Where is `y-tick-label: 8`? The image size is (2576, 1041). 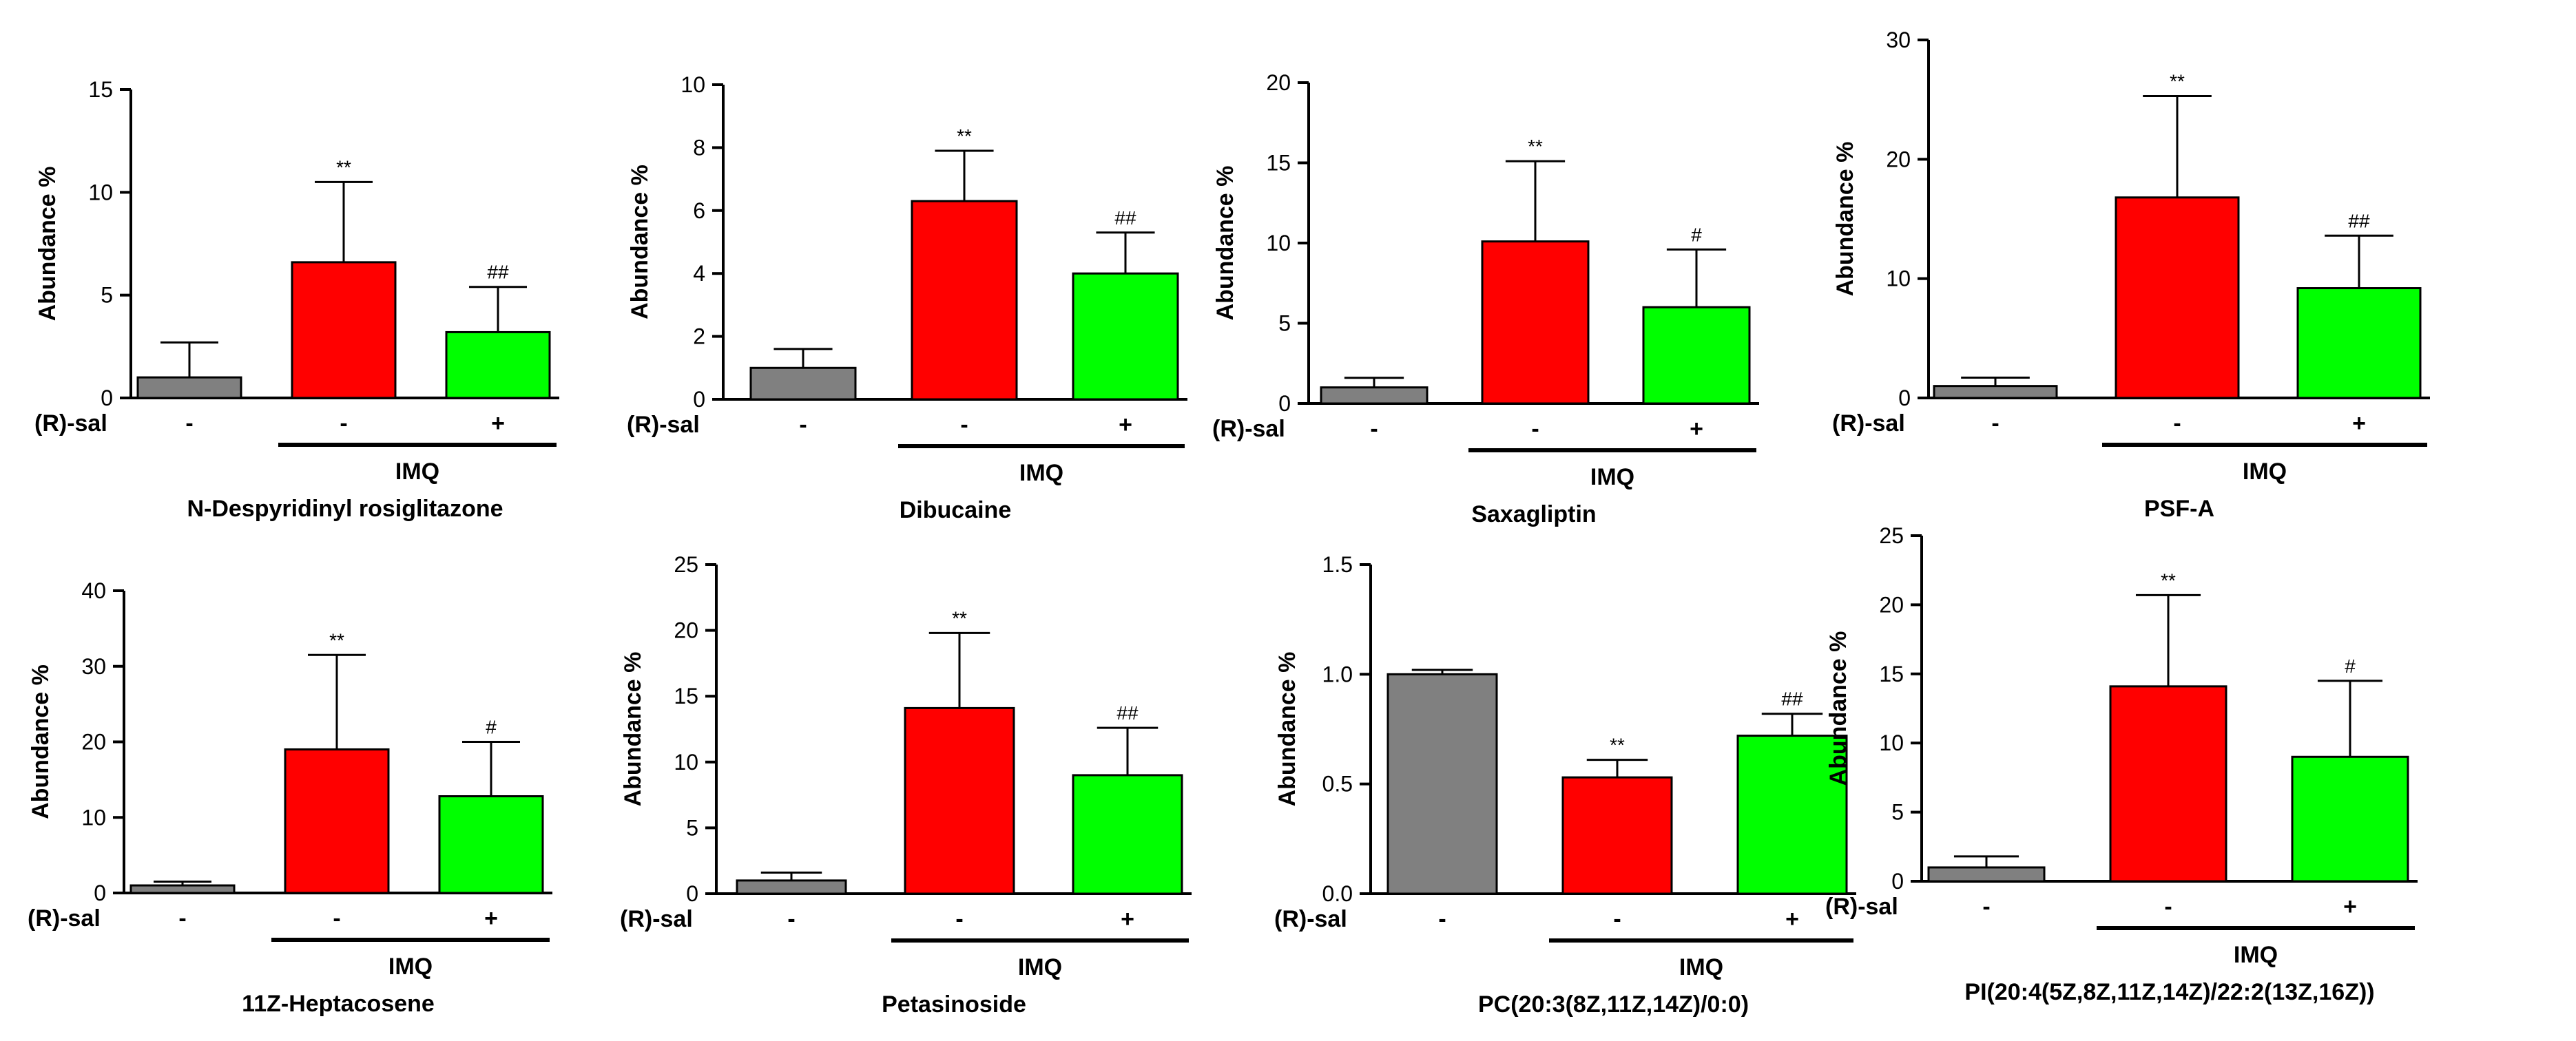
y-tick-label: 8 is located at coordinates (699, 147).